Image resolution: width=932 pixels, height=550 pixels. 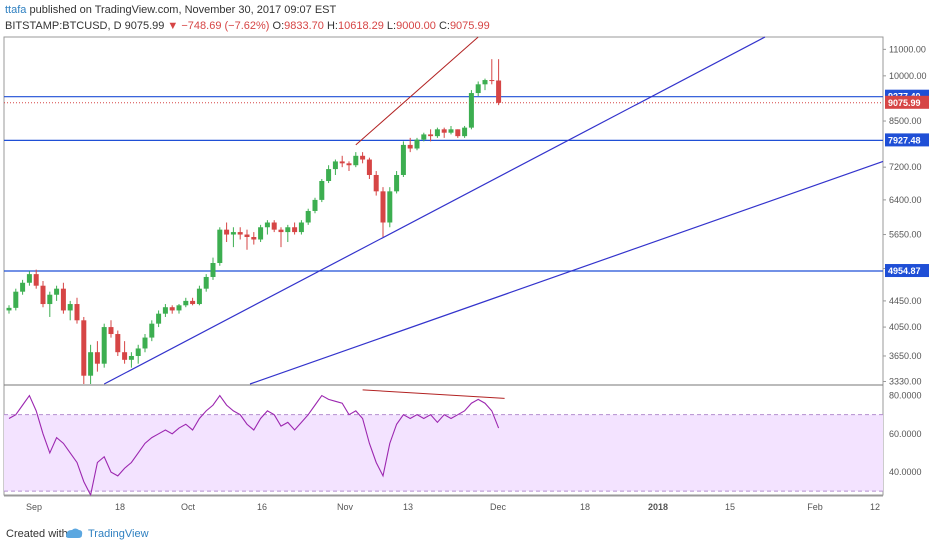 What do you see at coordinates (905, 167) in the screenshot?
I see `price-axis-label: 7200.00` at bounding box center [905, 167].